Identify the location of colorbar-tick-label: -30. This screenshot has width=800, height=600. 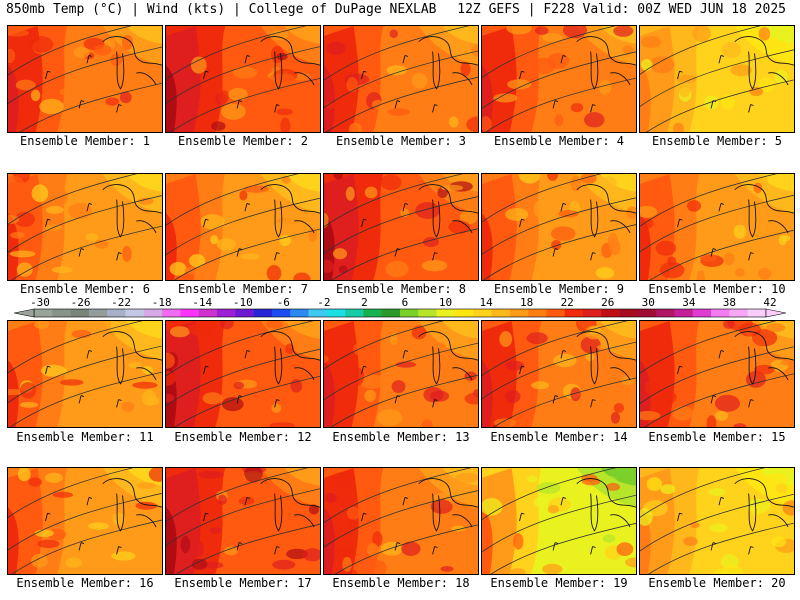
(40, 302).